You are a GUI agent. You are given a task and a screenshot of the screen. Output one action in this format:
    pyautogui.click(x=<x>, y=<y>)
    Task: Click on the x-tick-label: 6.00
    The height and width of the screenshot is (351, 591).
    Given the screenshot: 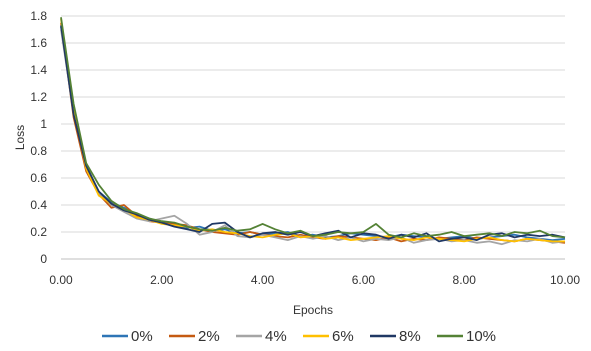 What is the action you would take?
    pyautogui.click(x=364, y=280)
    